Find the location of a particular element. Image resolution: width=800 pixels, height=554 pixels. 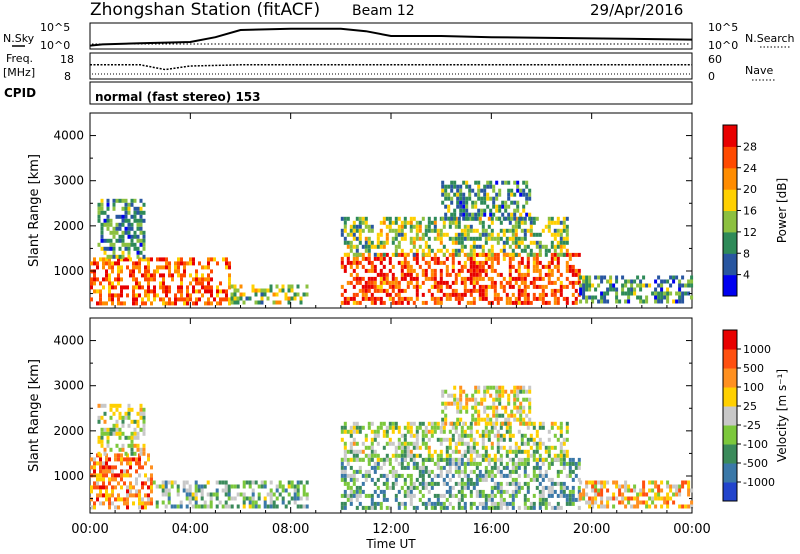

velocity-colorbar-segment is located at coordinates (730, 492).